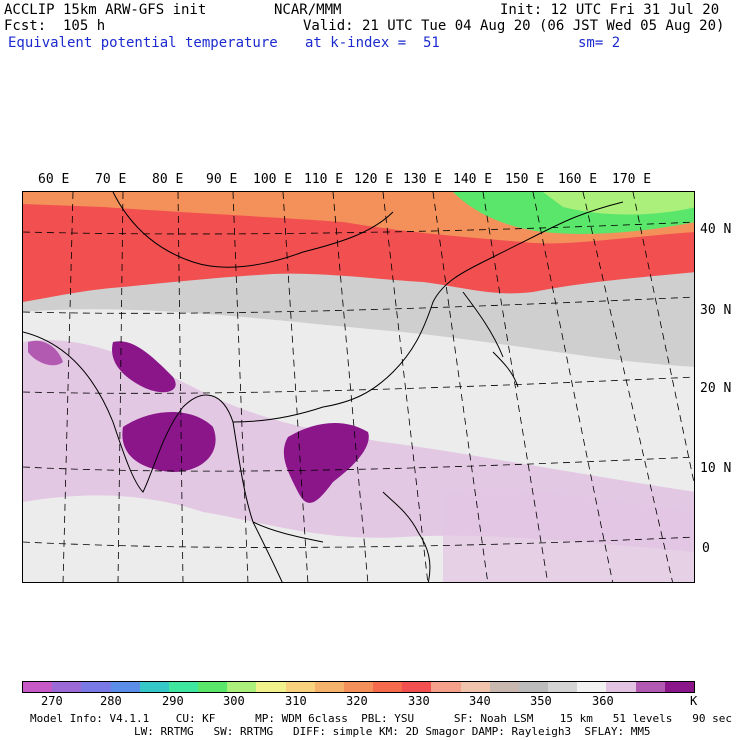 The height and width of the screenshot is (740, 740). Describe the element at coordinates (54, 179) in the screenshot. I see `lon-label: 60 E` at that location.